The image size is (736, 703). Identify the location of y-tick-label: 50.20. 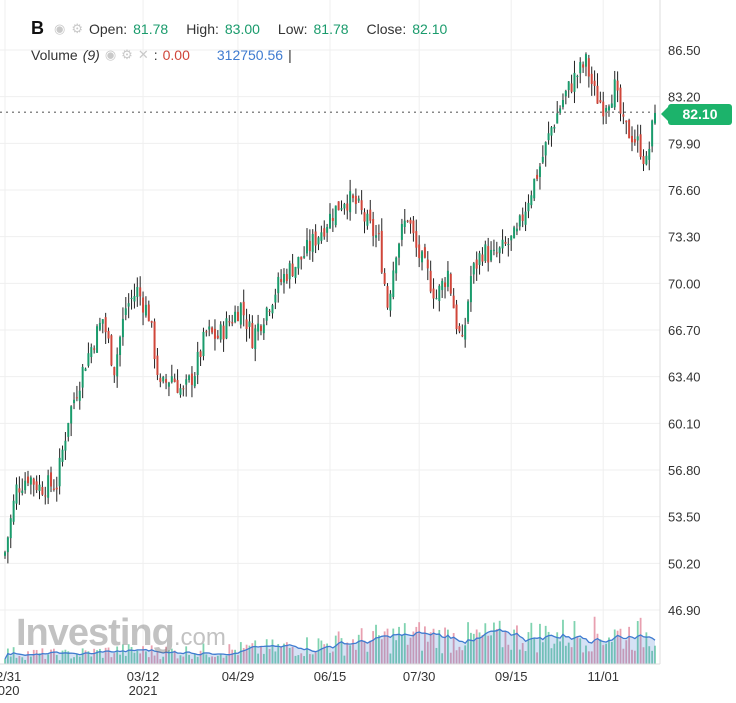
(684, 563).